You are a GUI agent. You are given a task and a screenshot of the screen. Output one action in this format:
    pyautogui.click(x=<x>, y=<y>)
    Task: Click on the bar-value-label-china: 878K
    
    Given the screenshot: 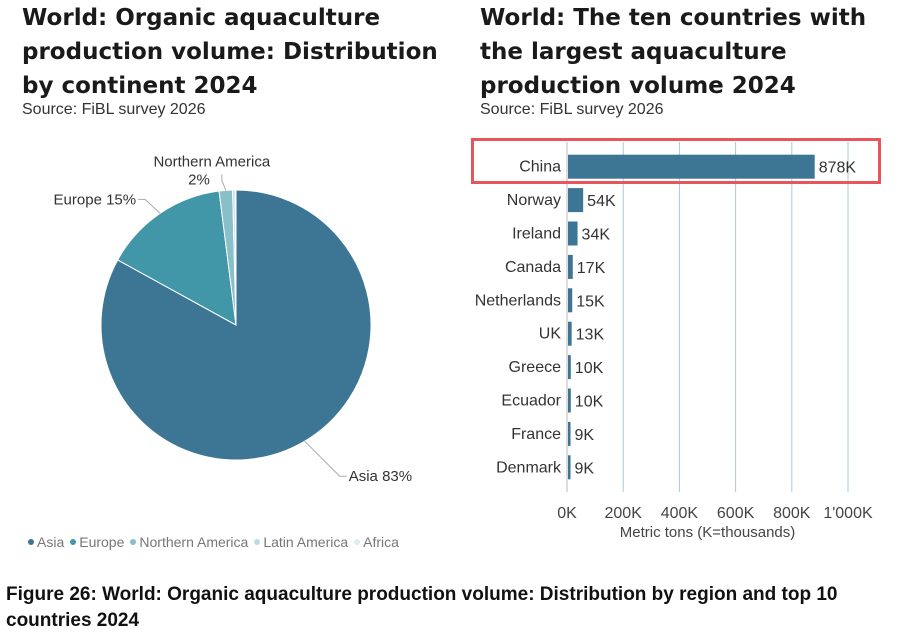 What is the action you would take?
    pyautogui.click(x=838, y=168)
    